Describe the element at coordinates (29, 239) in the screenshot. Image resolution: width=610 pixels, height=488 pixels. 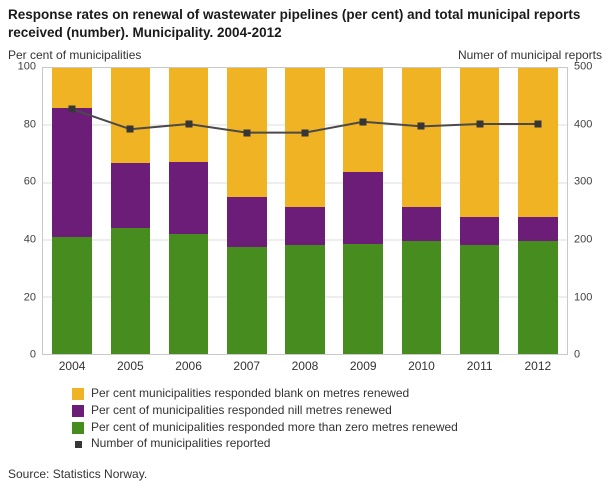
I see `y-tick-left: 40` at that location.